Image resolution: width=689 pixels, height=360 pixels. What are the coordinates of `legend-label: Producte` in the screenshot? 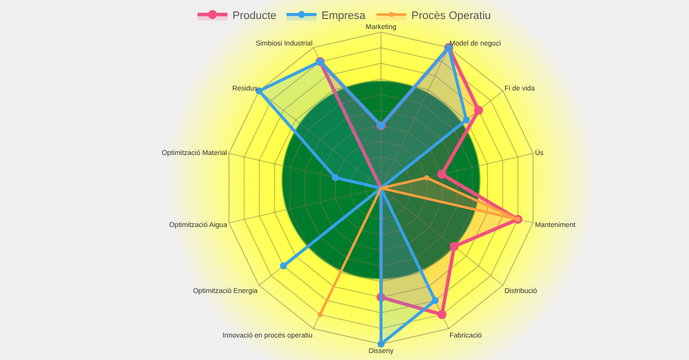 It's located at (254, 16).